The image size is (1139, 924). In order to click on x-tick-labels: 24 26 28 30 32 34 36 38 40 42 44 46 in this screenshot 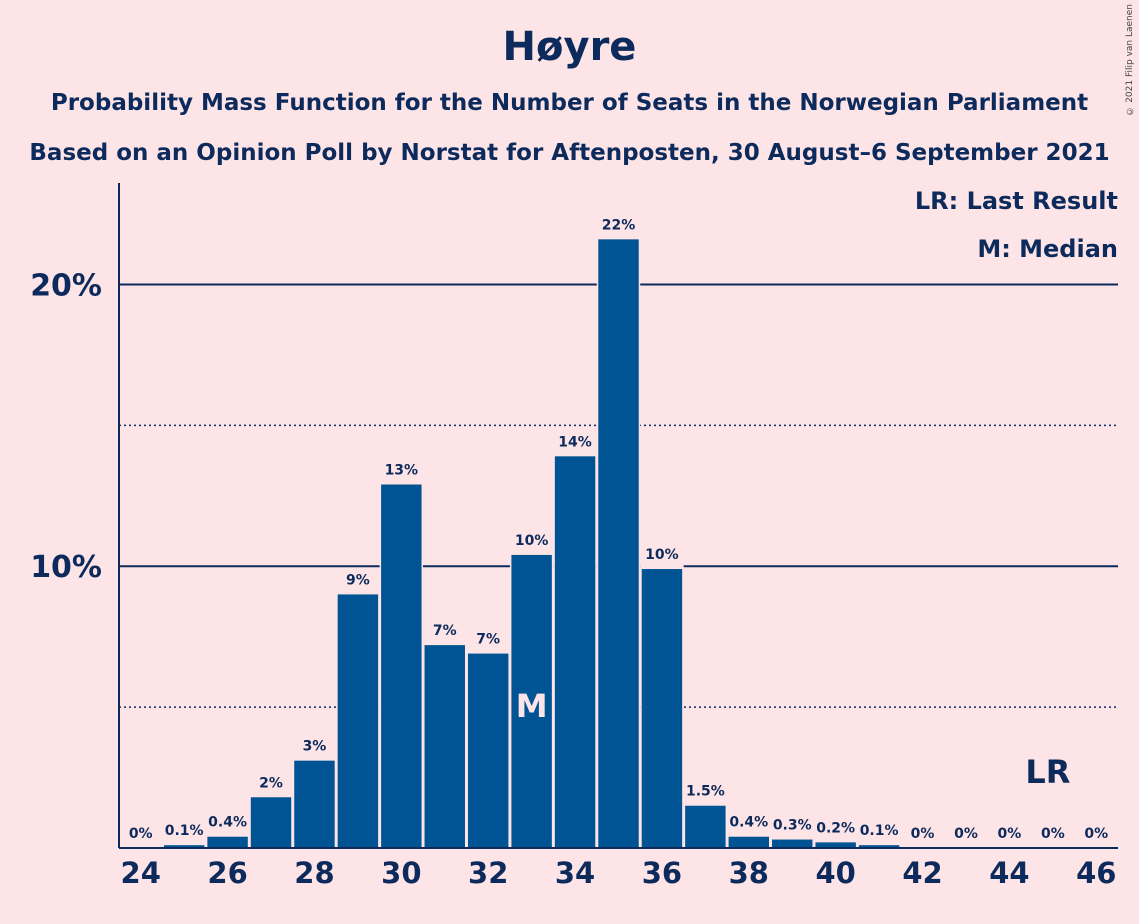, I will do `click(619, 873)`.